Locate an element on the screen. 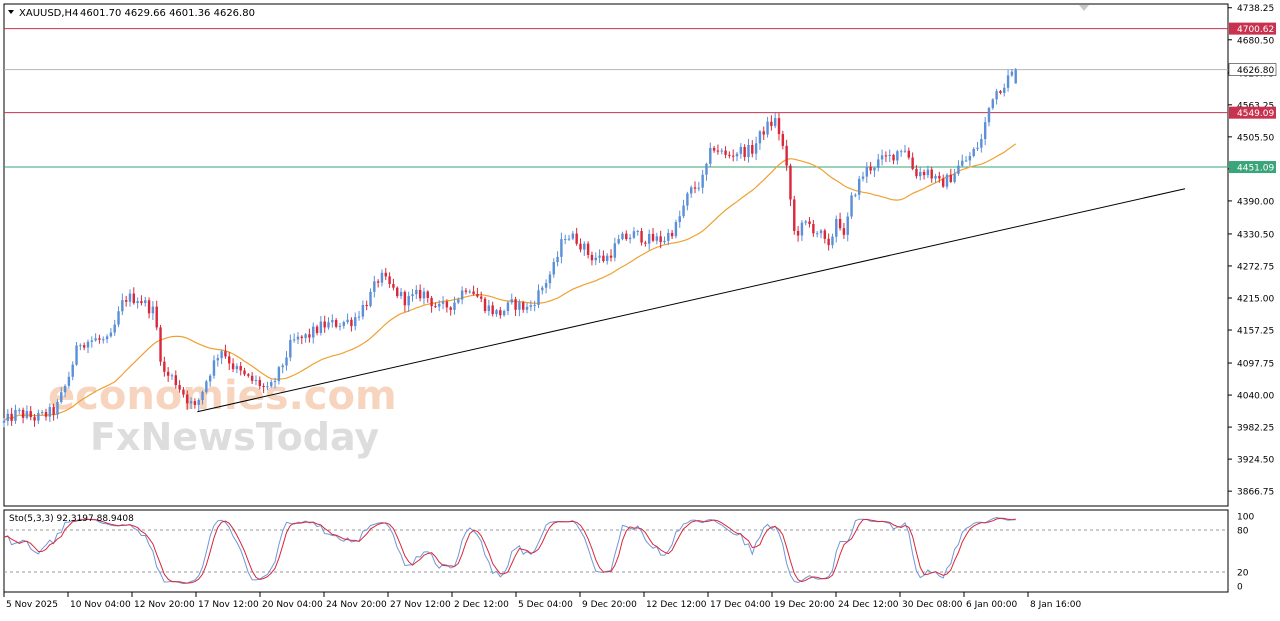  stochastic-tick-label: 20 is located at coordinates (1243, 574).